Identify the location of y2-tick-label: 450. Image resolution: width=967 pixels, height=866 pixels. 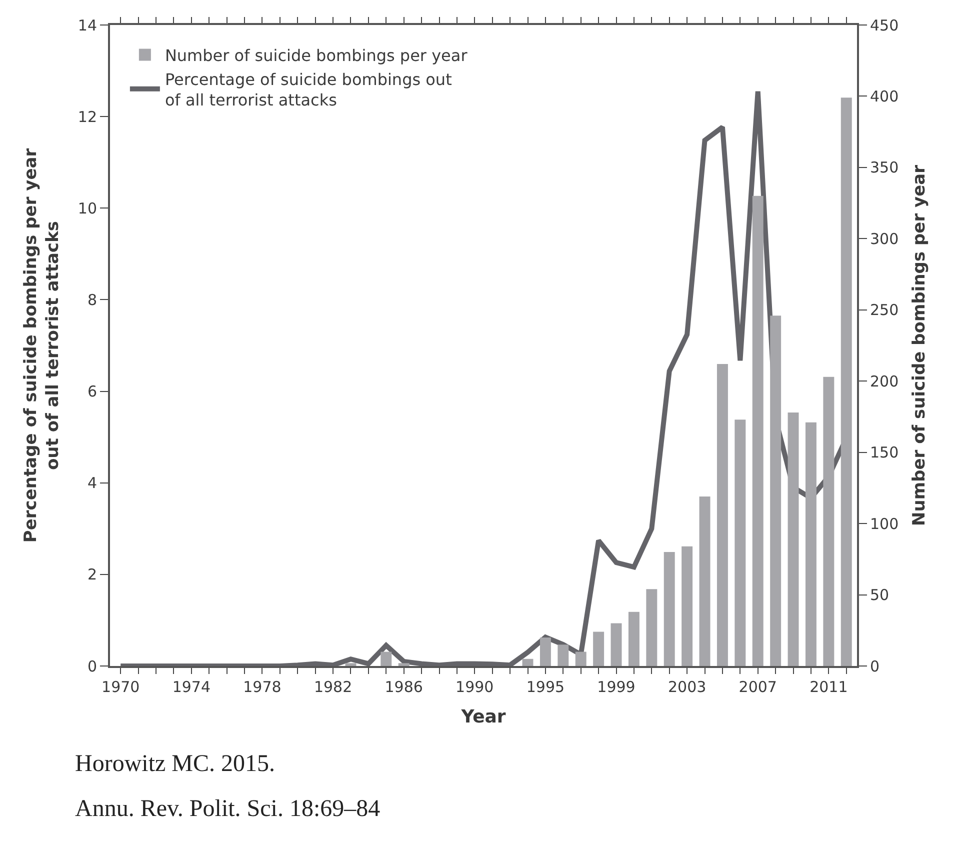
(884, 25).